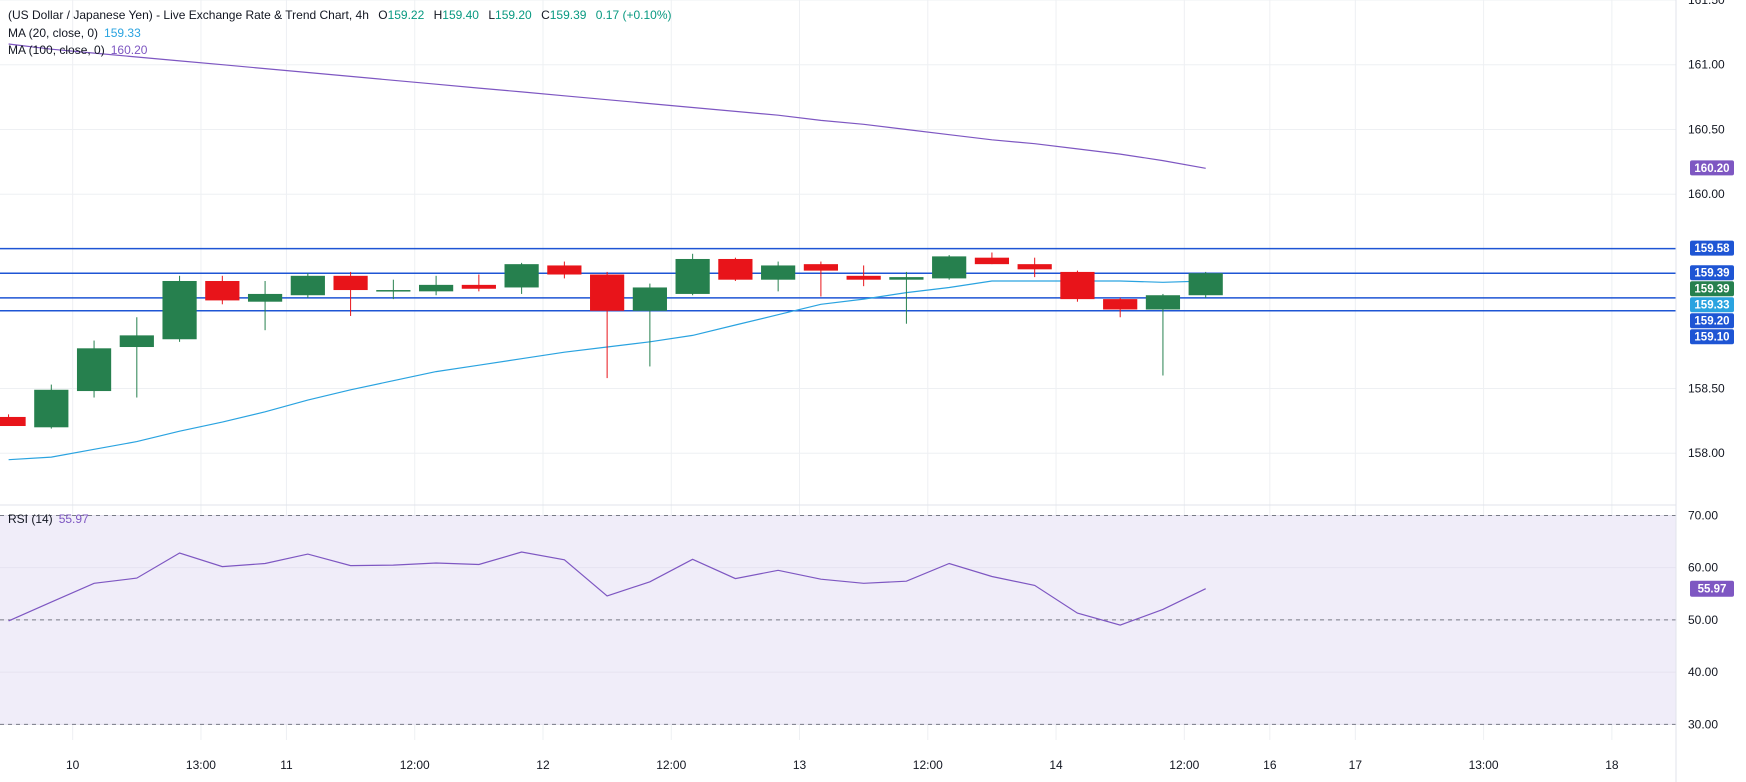 This screenshot has height=782, width=1746. Describe the element at coordinates (1056, 765) in the screenshot. I see `time-tick-label: 14` at that location.